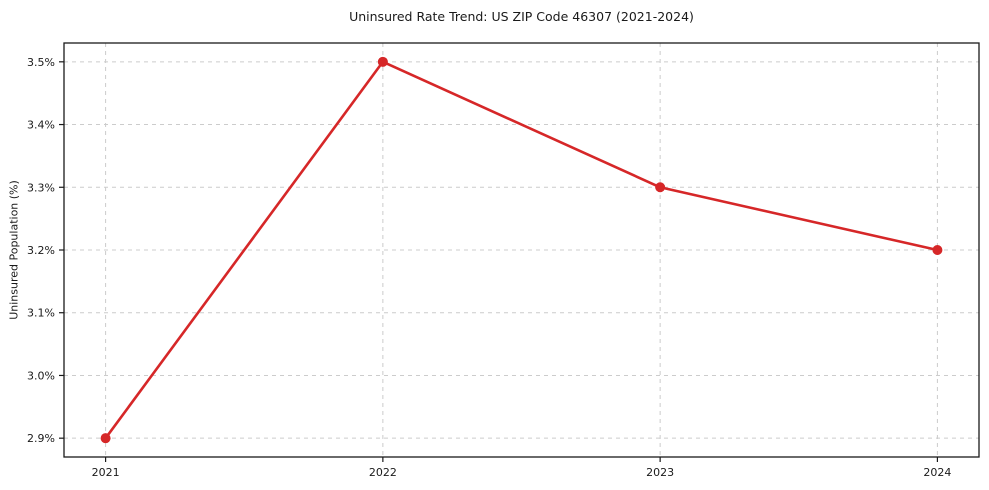 The height and width of the screenshot is (490, 989). I want to click on x-tick-label: 2023, so click(660, 472).